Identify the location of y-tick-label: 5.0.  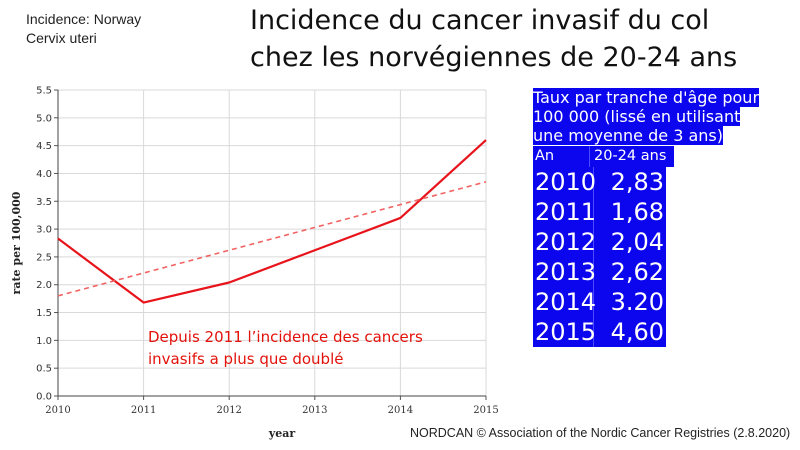
(44, 118).